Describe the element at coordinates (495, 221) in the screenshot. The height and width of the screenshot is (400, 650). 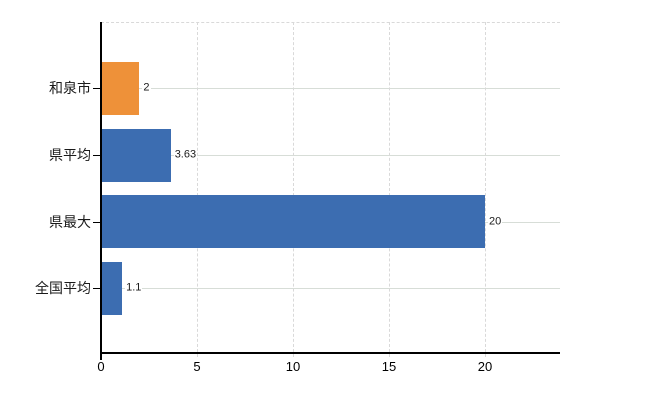
I see `bar-value-label: 20` at that location.